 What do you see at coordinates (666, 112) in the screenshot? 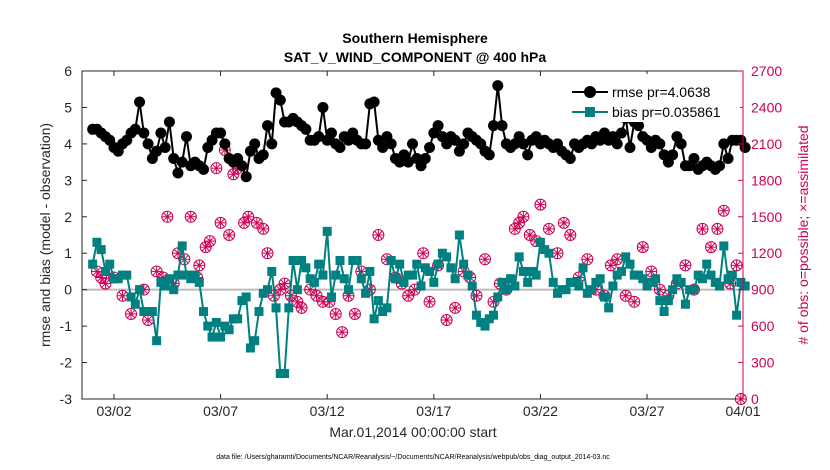
I see `legend-bias-label: bias pr=0.035861` at bounding box center [666, 112].